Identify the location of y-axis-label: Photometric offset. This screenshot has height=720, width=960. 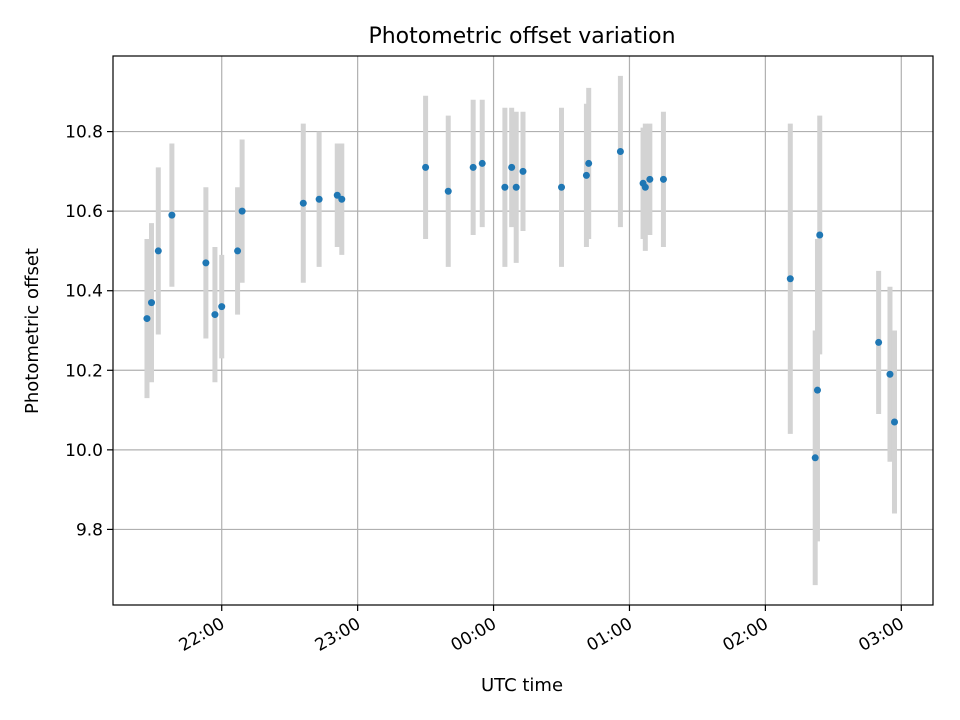
(32, 331).